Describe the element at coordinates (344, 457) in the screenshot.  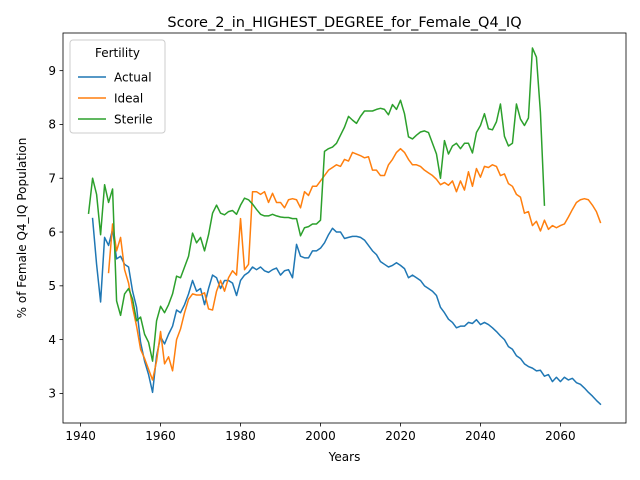
I see `x-axis-label: Years` at that location.